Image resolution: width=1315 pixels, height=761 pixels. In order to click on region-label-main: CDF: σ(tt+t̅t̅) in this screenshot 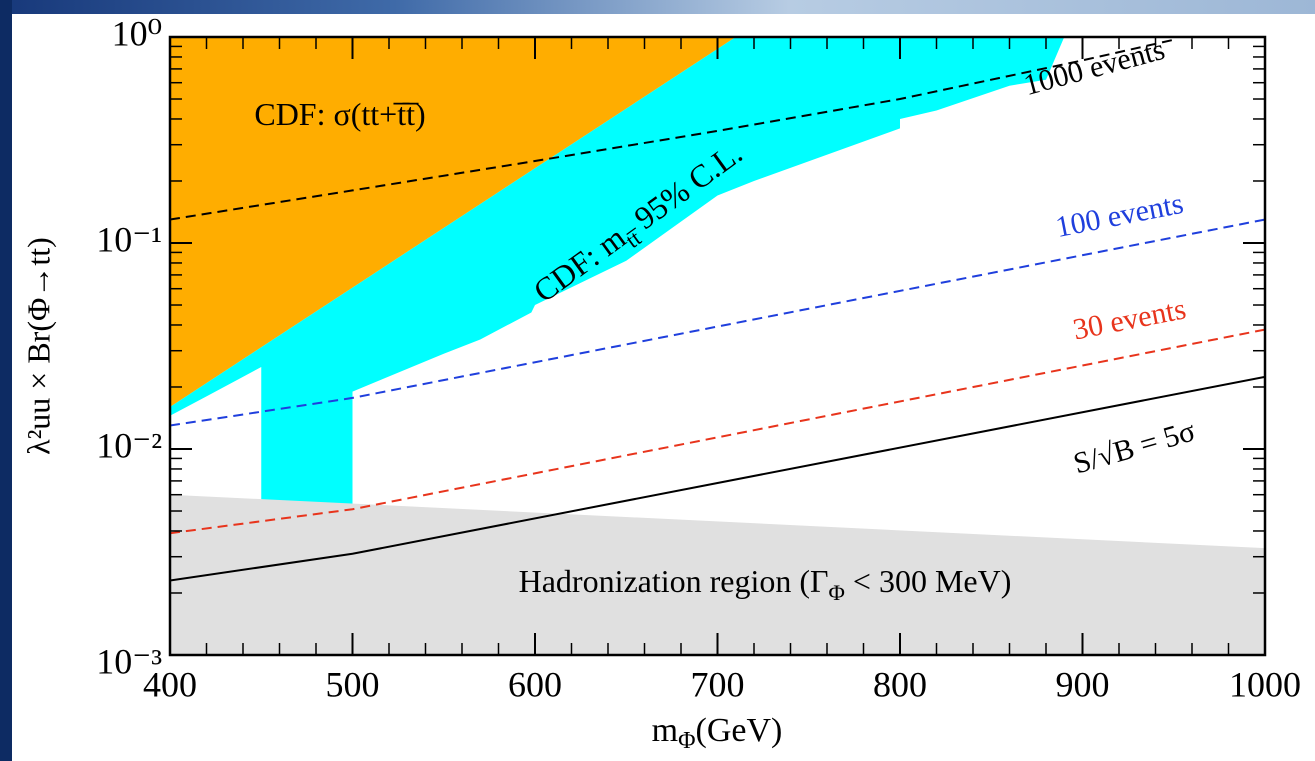, I will do `click(339, 114)`.